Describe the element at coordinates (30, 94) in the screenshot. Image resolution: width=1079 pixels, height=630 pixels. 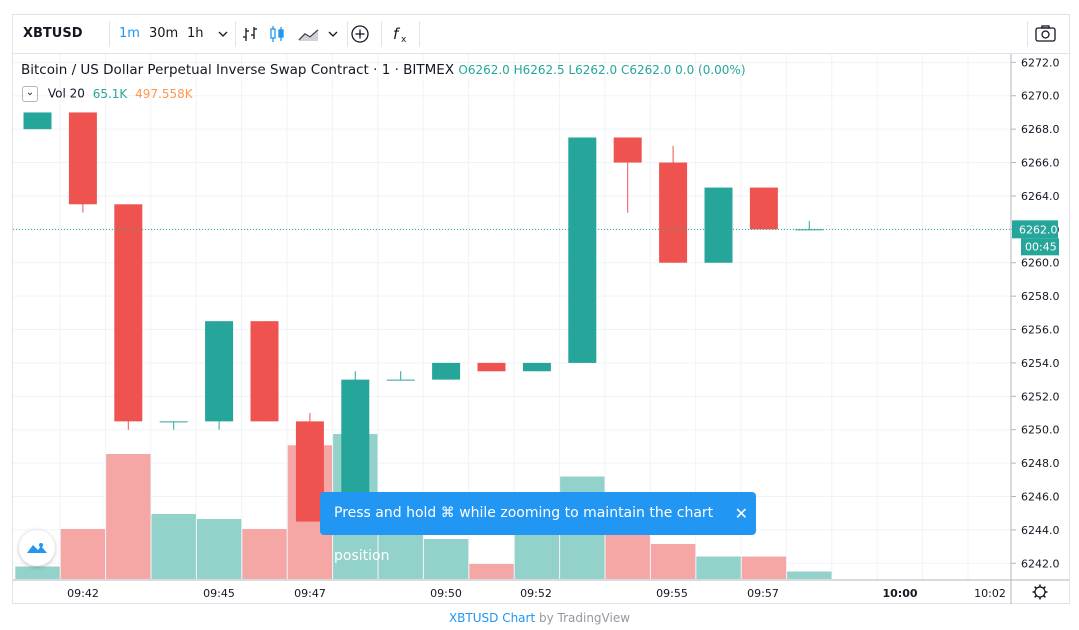
I see `collapse-chevron-icon: ⌄` at that location.